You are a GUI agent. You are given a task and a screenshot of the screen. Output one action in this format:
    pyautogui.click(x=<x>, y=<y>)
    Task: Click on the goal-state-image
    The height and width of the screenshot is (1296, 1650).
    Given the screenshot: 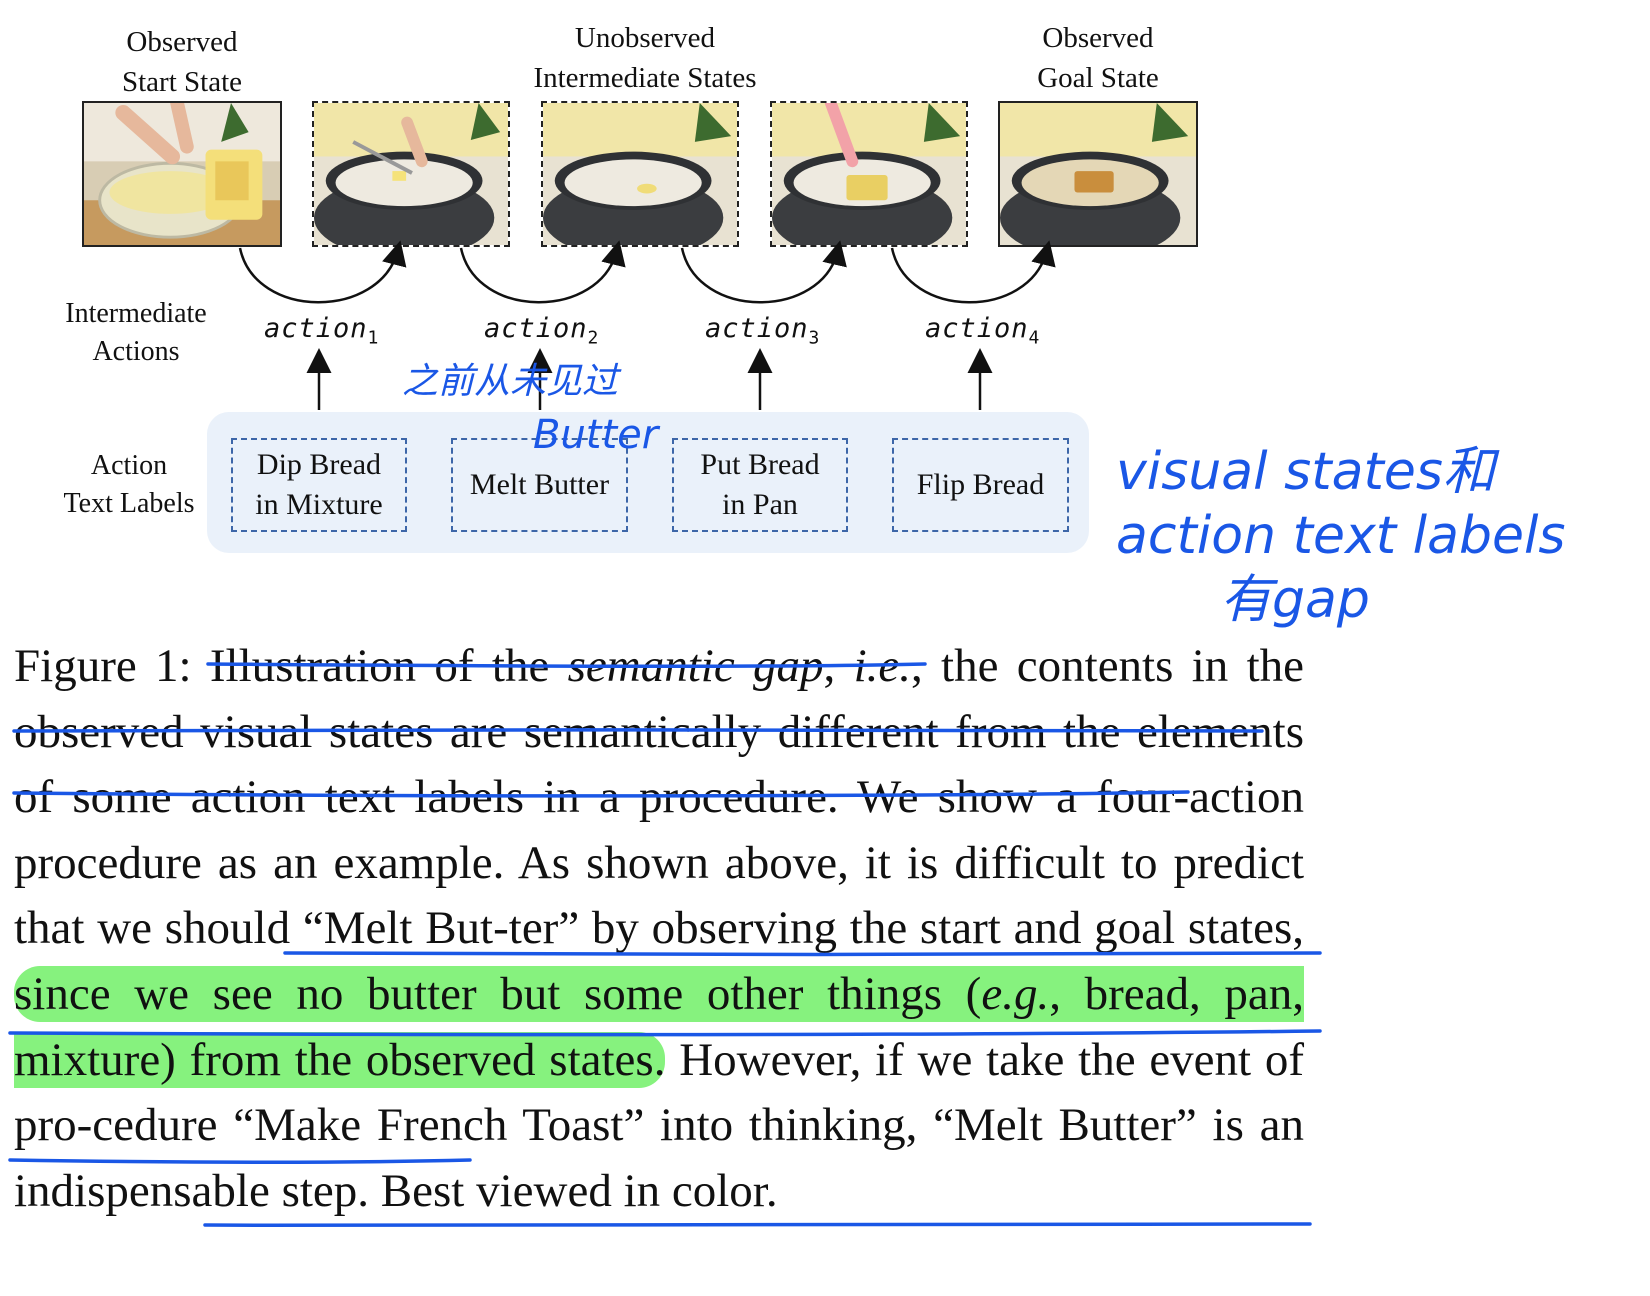 What is the action you would take?
    pyautogui.click(x=1098, y=174)
    